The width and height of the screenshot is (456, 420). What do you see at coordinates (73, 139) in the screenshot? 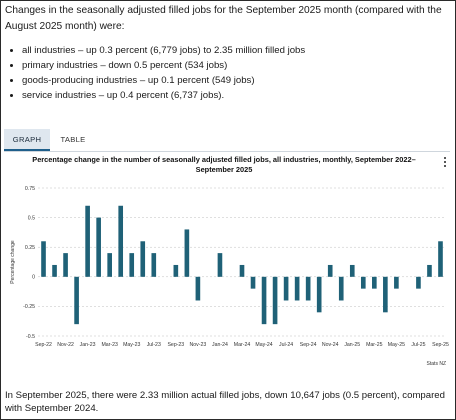
I see `tab-table: TABLE` at bounding box center [73, 139].